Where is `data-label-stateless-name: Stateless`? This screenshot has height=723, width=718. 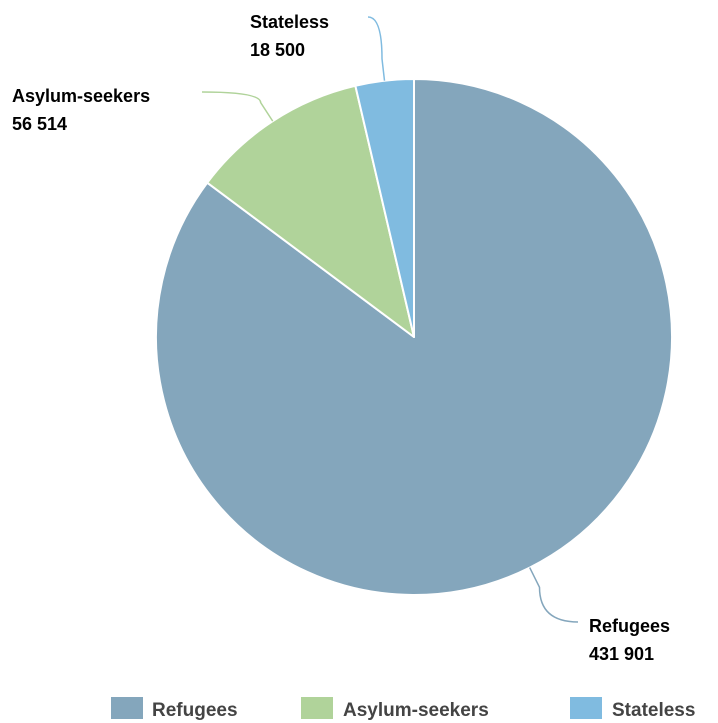 data-label-stateless-name: Stateless is located at coordinates (289, 22).